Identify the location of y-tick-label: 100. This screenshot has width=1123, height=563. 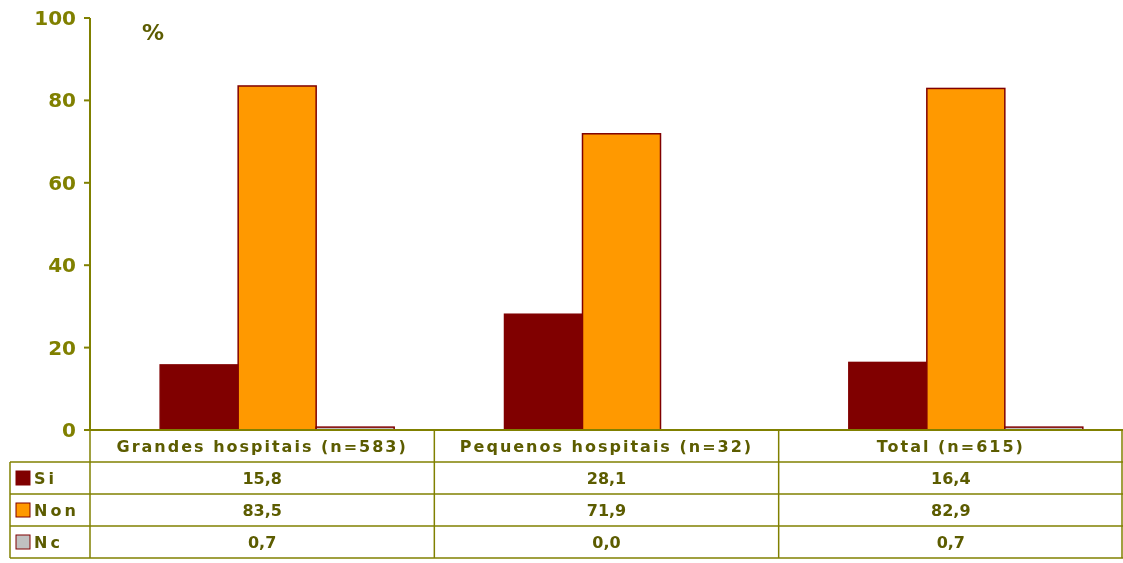
(55, 18).